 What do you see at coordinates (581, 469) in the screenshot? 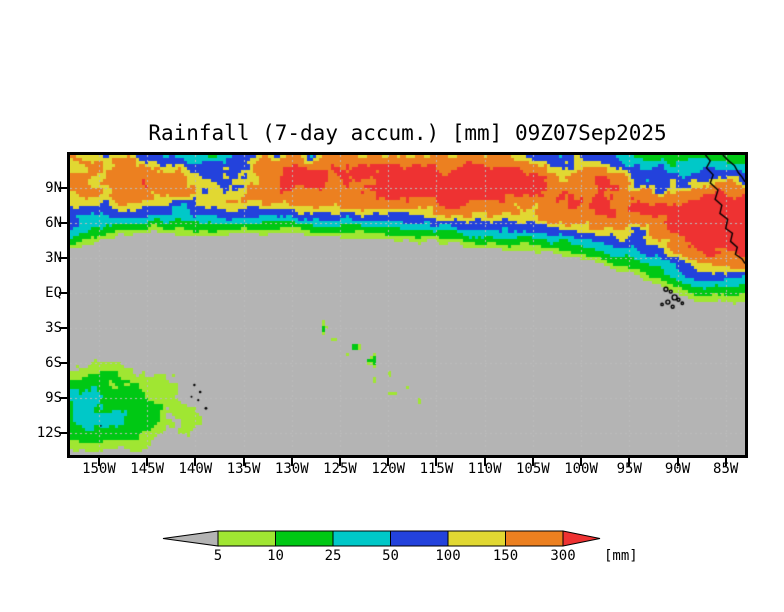
I see `lon-tick-label: 100W` at bounding box center [581, 469].